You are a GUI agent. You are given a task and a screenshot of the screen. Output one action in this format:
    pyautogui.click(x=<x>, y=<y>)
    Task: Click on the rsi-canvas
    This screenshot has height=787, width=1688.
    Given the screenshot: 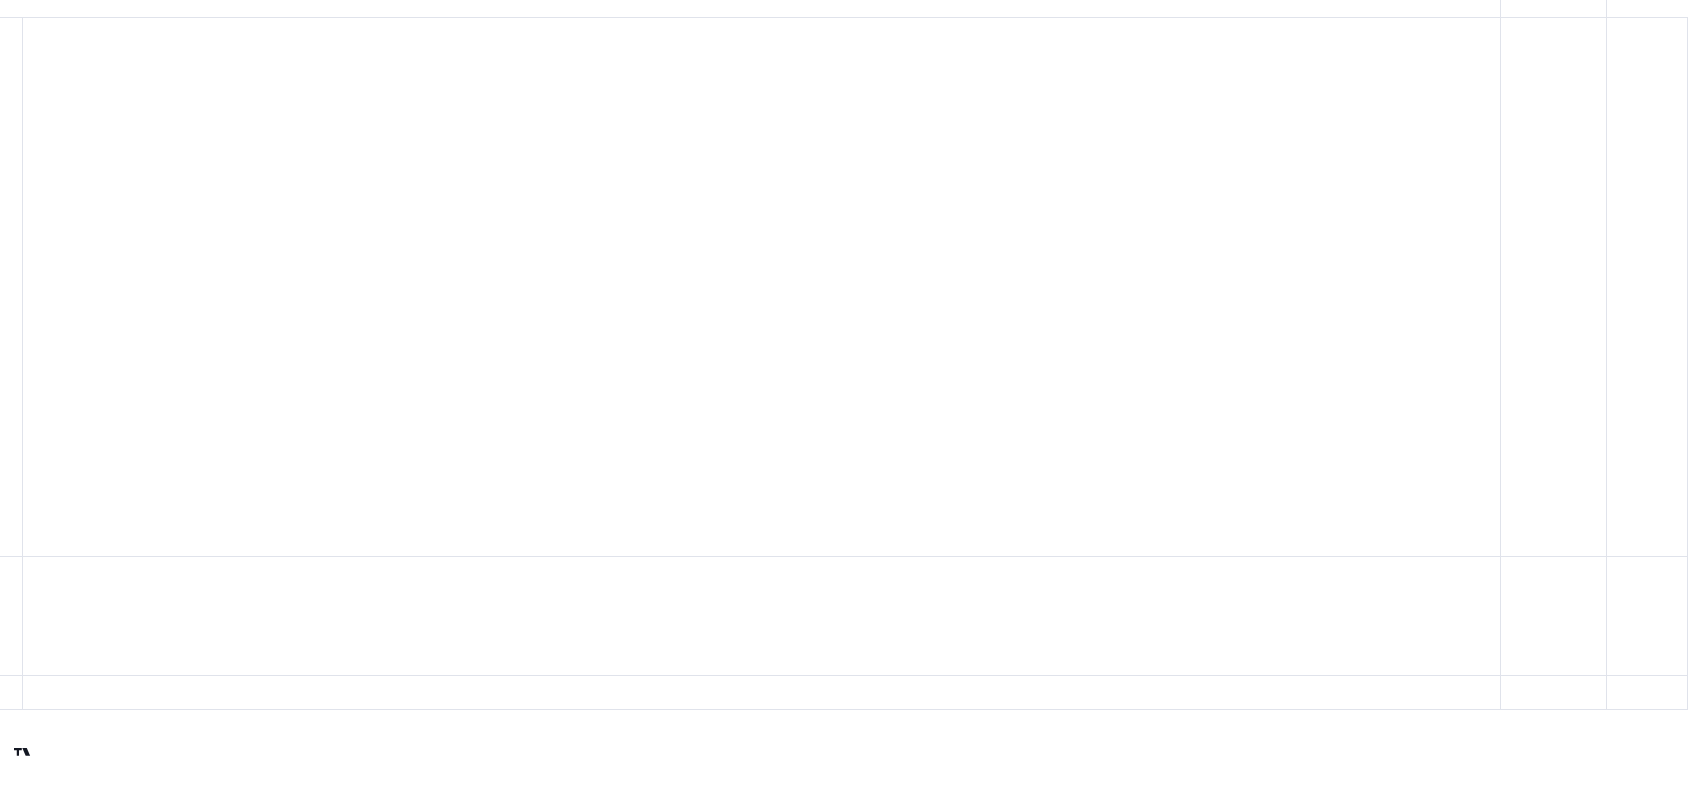 What is the action you would take?
    pyautogui.click(x=750, y=617)
    